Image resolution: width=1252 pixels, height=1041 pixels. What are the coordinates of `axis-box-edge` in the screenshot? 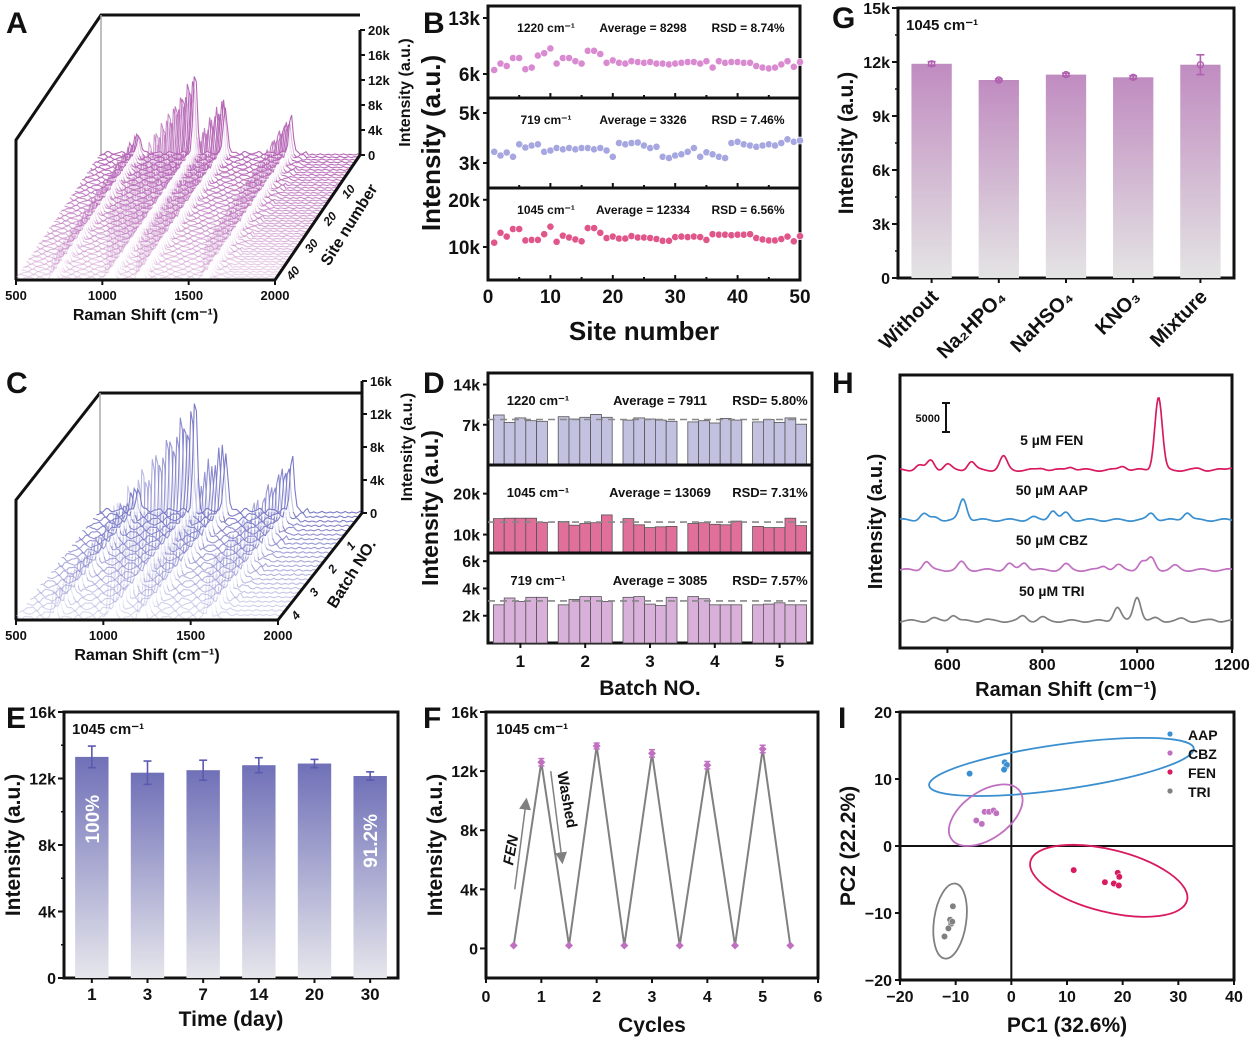 It's located at (188, 505).